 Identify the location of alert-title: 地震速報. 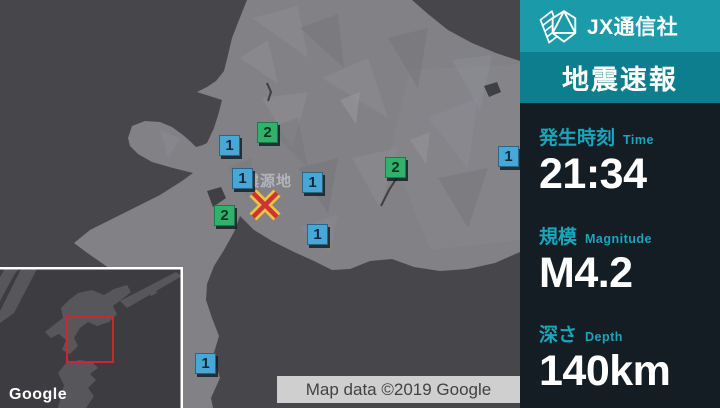
(620, 80).